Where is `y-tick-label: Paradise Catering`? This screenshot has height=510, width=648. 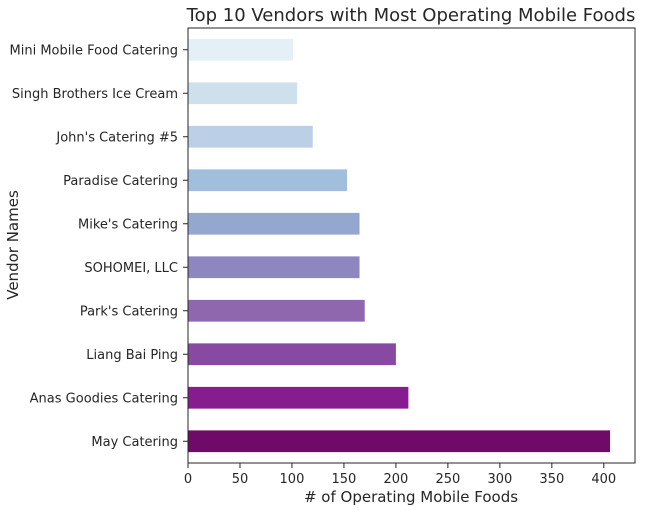 y-tick-label: Paradise Catering is located at coordinates (120, 181).